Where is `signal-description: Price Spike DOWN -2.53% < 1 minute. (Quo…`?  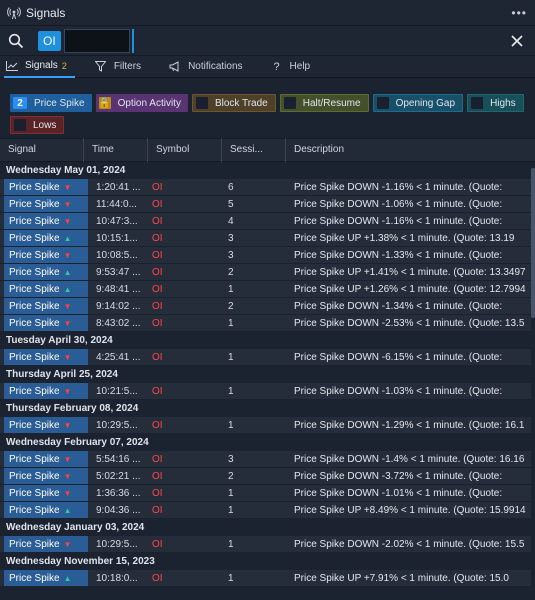 signal-description: Price Spike DOWN -2.53% < 1 minute. (Quo… is located at coordinates (409, 323).